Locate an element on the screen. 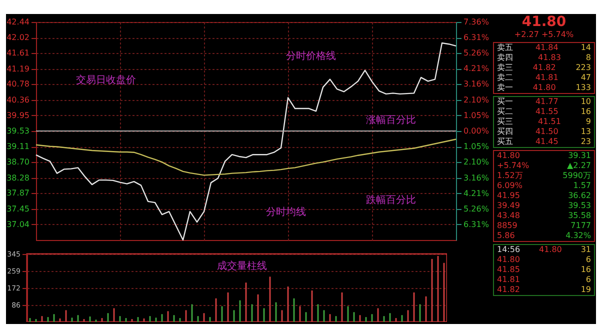 The width and height of the screenshot is (600, 328). y-tick-label: 37.45 is located at coordinates (18, 209).